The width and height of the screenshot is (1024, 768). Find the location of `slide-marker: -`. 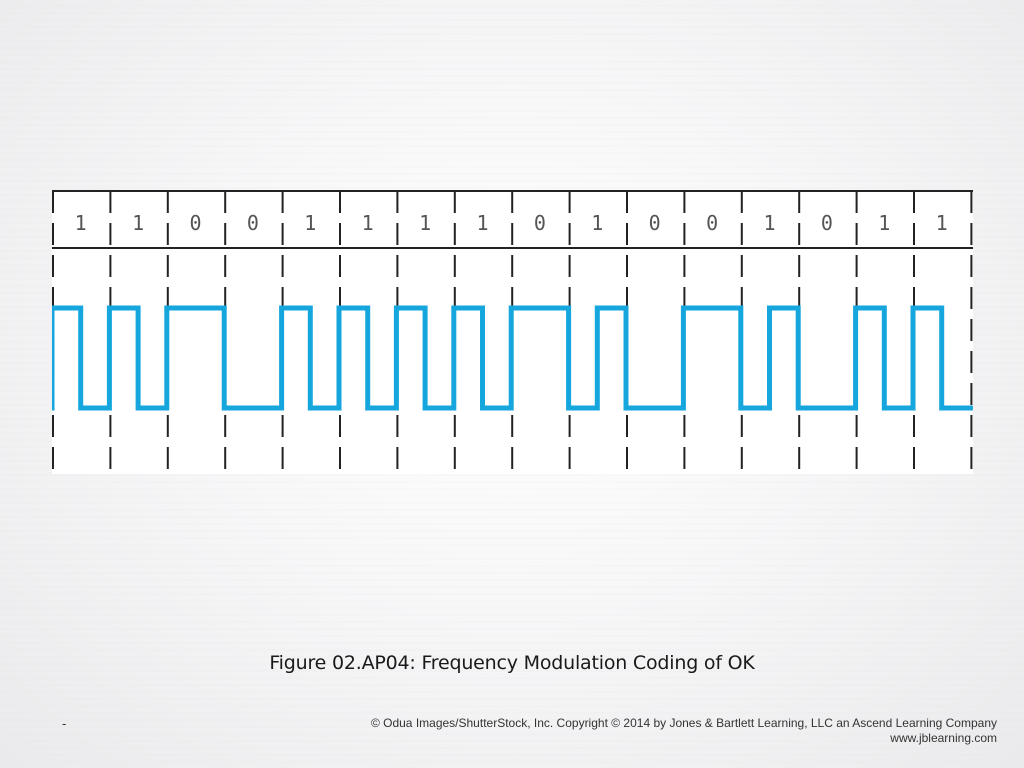

slide-marker: - is located at coordinates (64, 723).